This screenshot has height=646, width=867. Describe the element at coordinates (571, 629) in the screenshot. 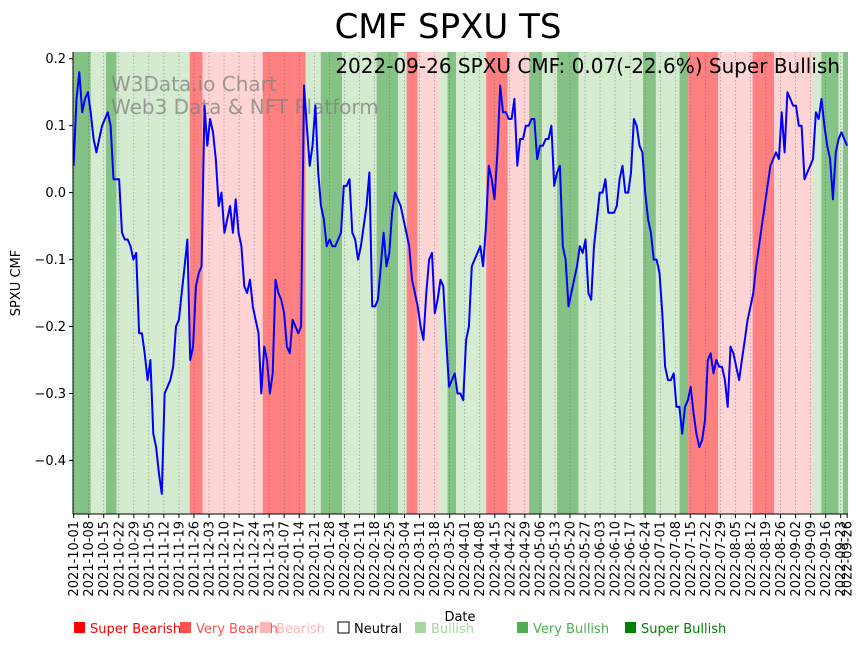

I see `legend-label-very-bullish: Very Bullish` at that location.